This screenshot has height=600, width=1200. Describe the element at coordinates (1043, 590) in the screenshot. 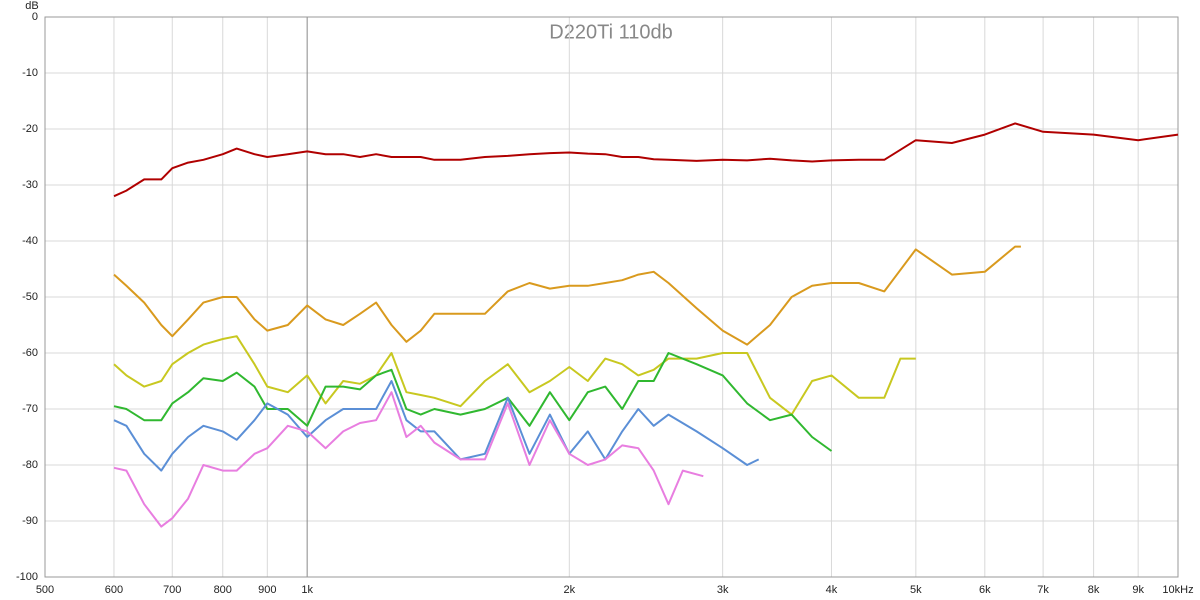

I see `x-tick-label: 7k` at that location.